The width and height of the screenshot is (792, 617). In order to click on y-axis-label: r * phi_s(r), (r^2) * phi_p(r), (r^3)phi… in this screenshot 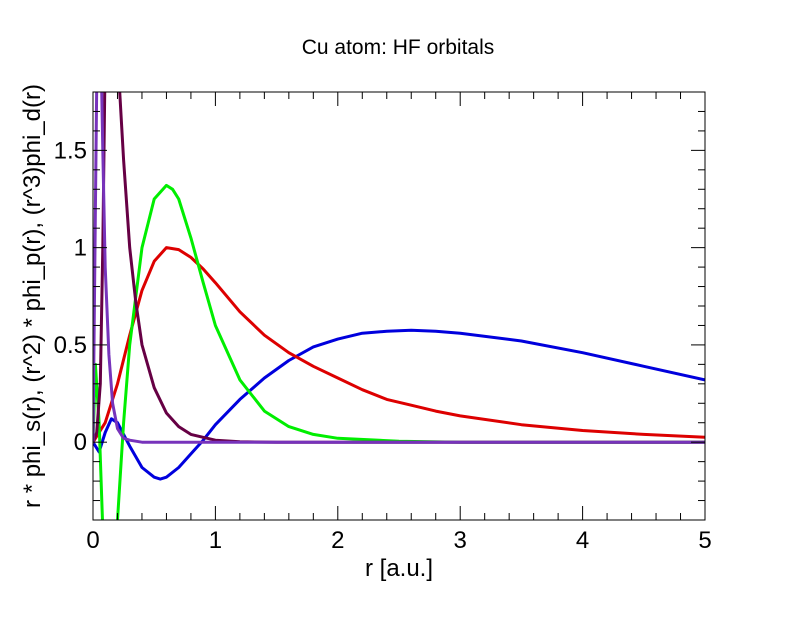, I will do `click(32, 296)`.